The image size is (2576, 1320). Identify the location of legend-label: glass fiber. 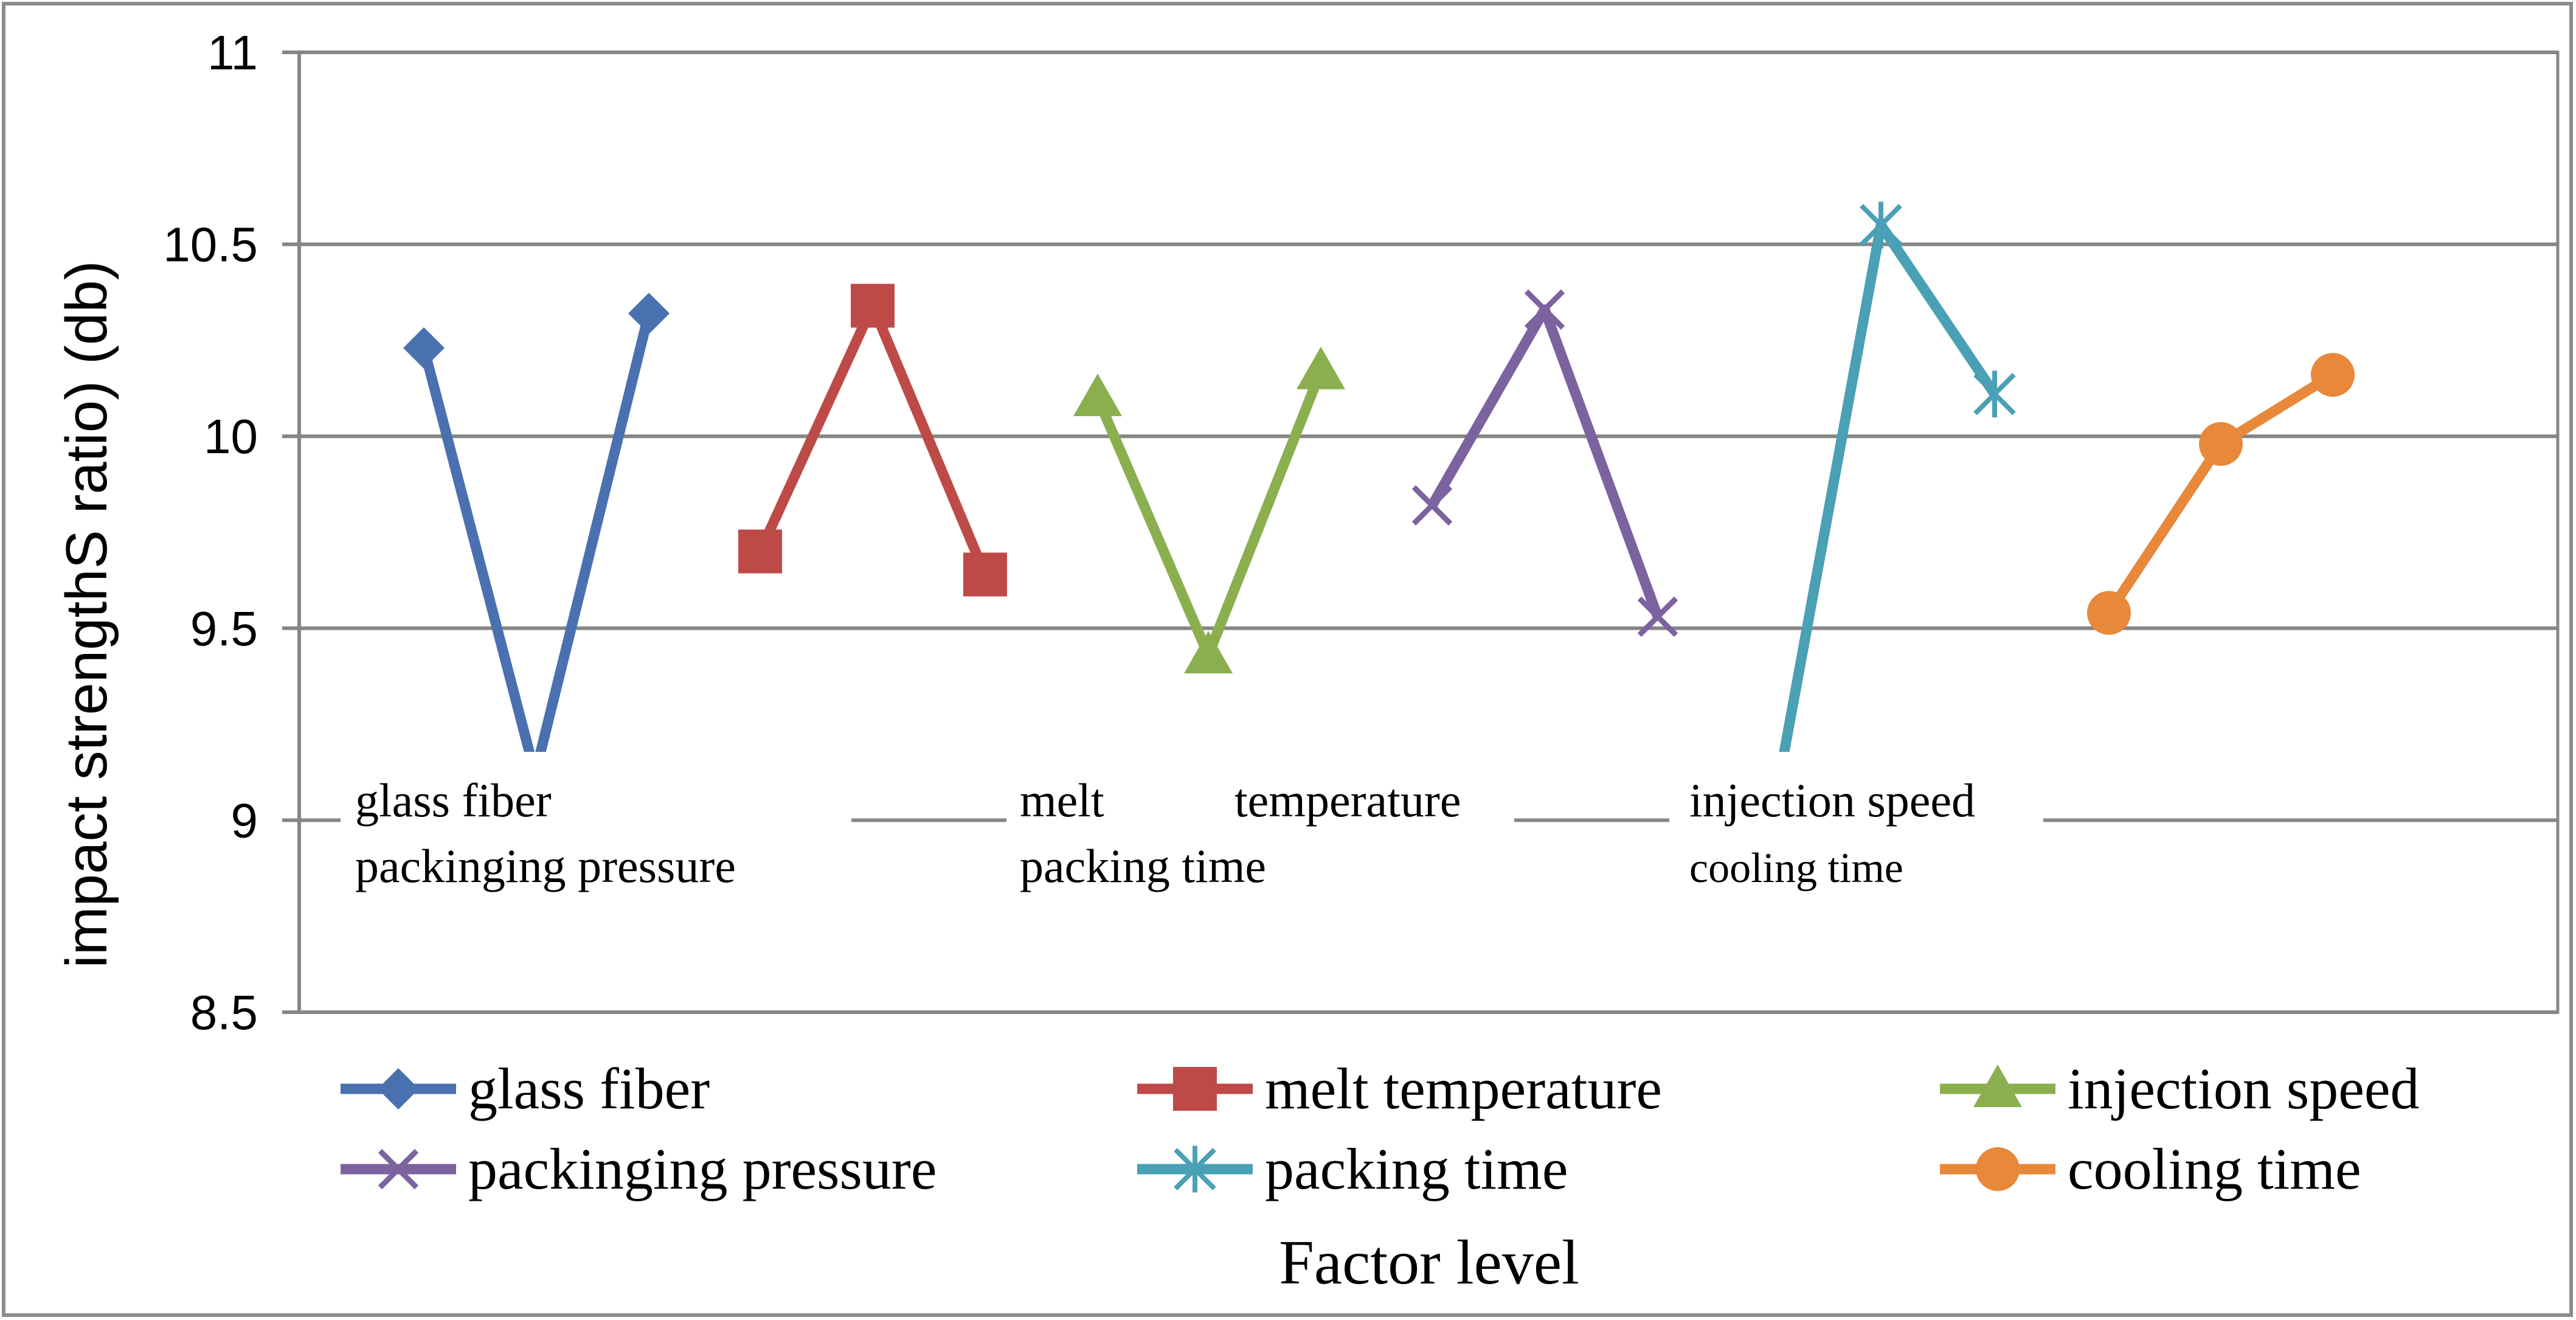
(589, 1089).